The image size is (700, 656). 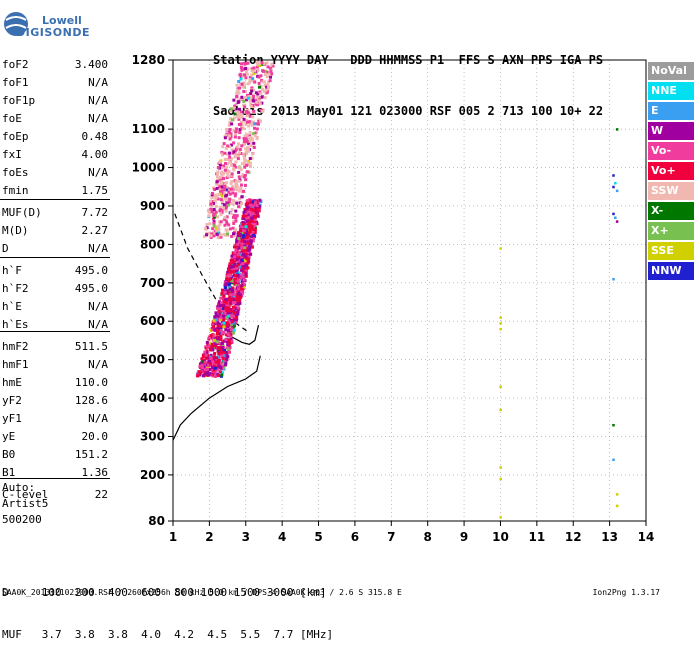 I want to click on chart-traces, so click(x=216, y=327).